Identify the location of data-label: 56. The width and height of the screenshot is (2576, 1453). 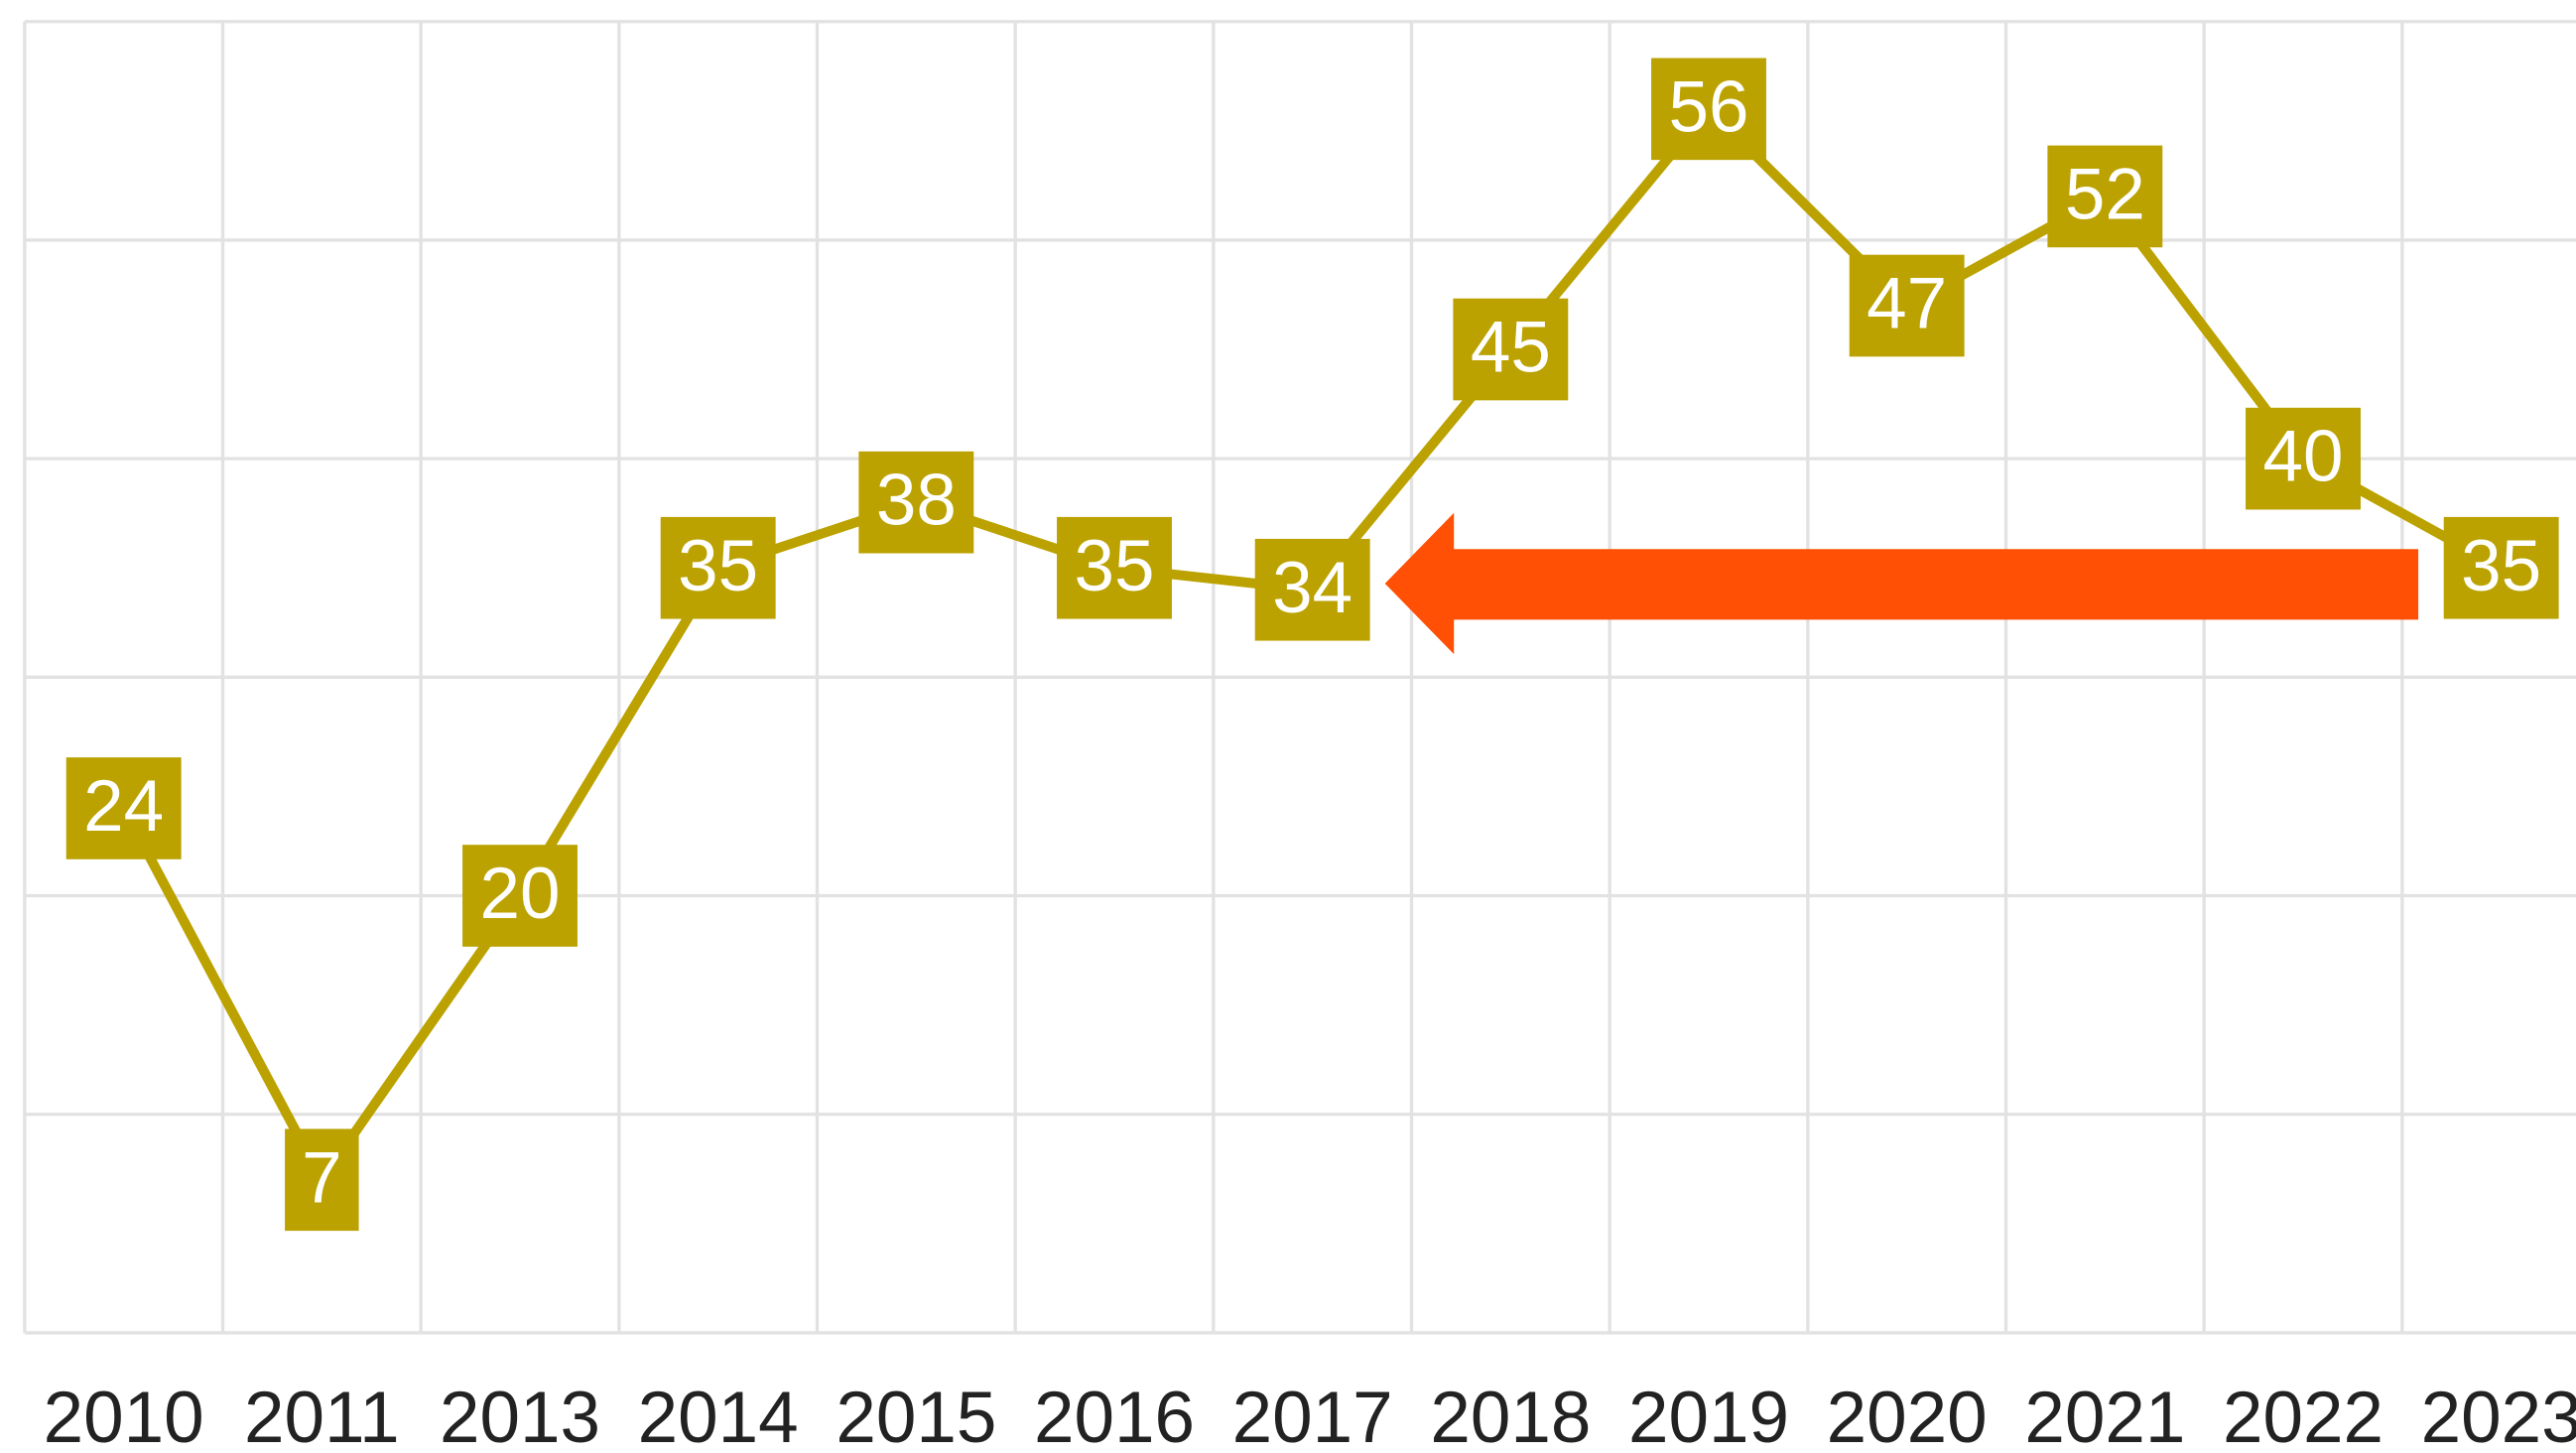
(1708, 106).